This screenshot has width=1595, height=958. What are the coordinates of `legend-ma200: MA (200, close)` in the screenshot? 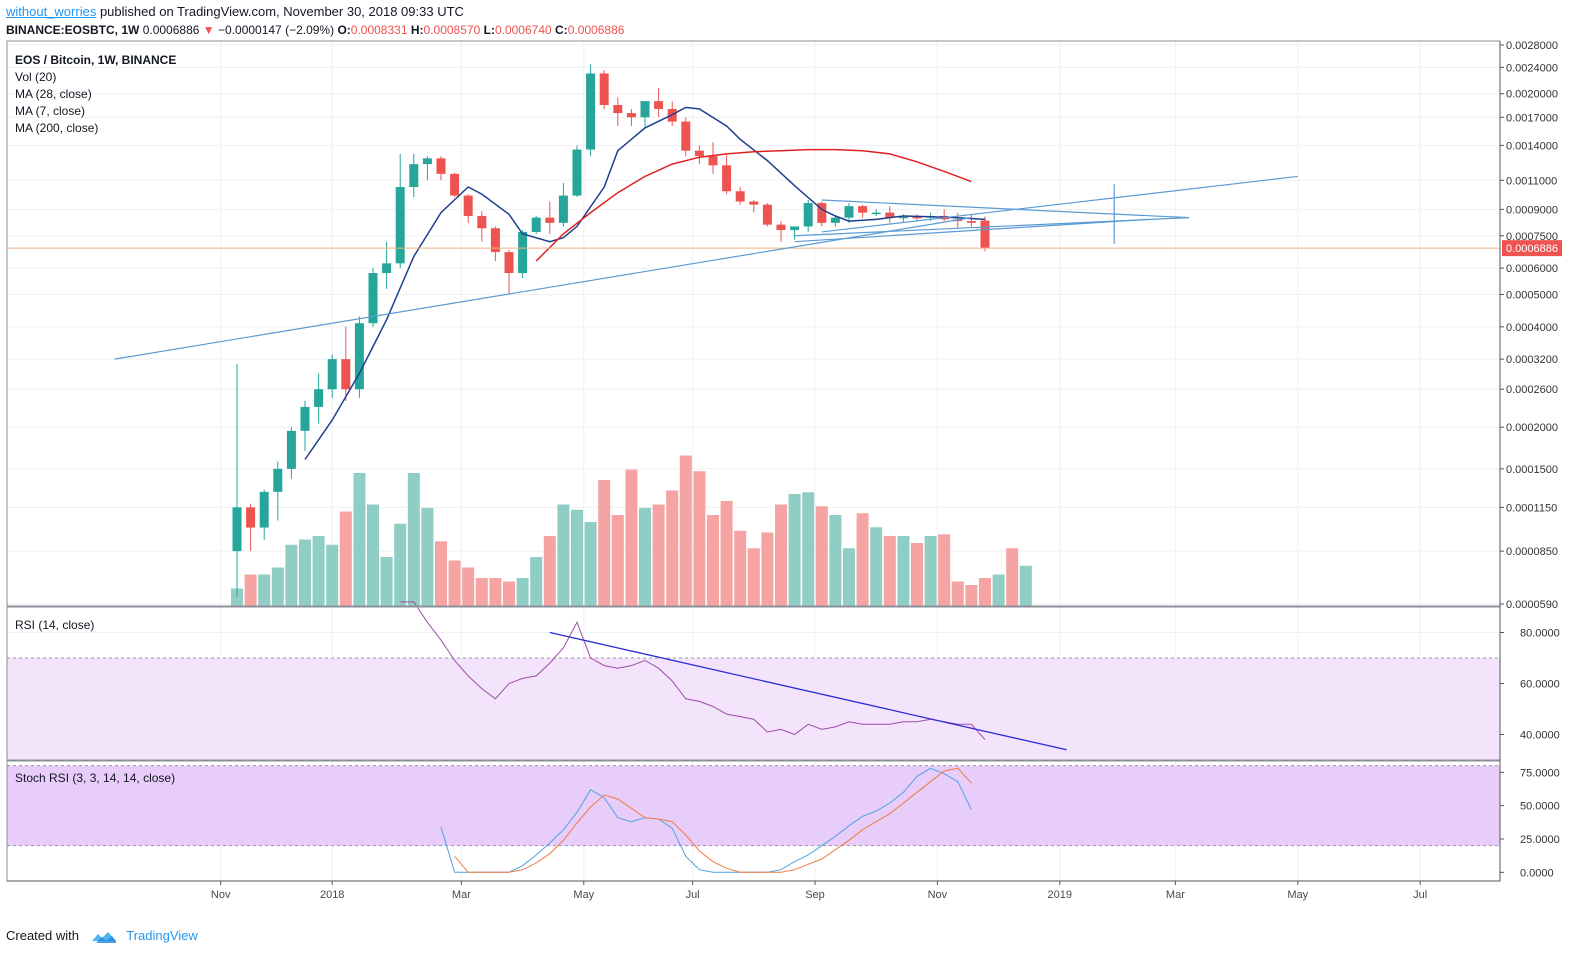 It's located at (56, 128).